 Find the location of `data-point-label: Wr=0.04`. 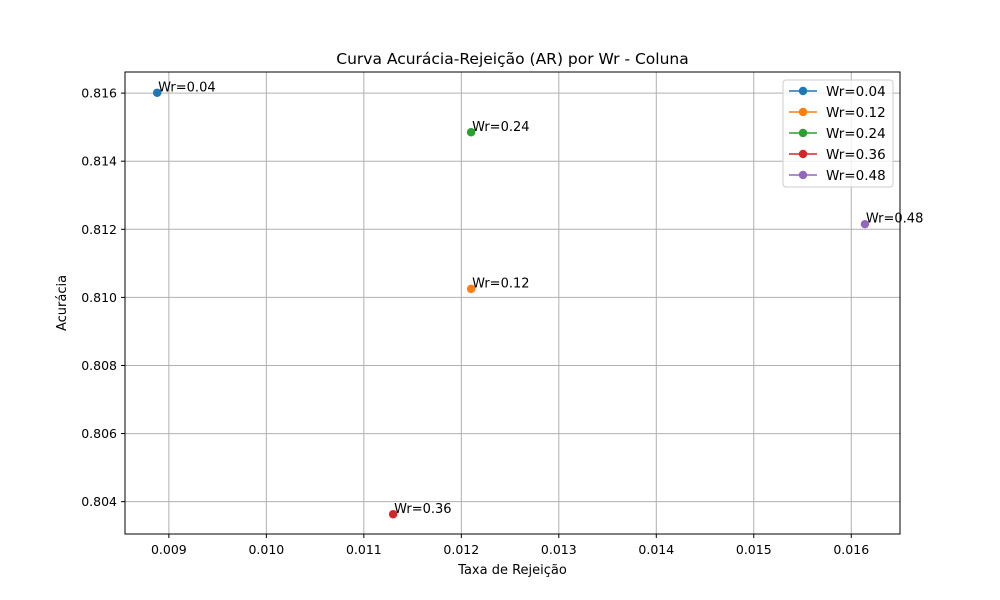

data-point-label: Wr=0.04 is located at coordinates (186, 87).